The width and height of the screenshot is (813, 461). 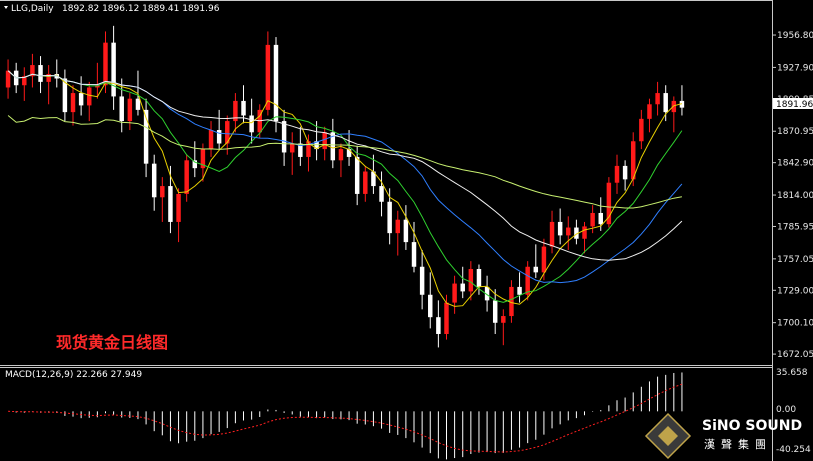 What do you see at coordinates (795, 36) in the screenshot?
I see `y-tick-label: 1956.80` at bounding box center [795, 36].